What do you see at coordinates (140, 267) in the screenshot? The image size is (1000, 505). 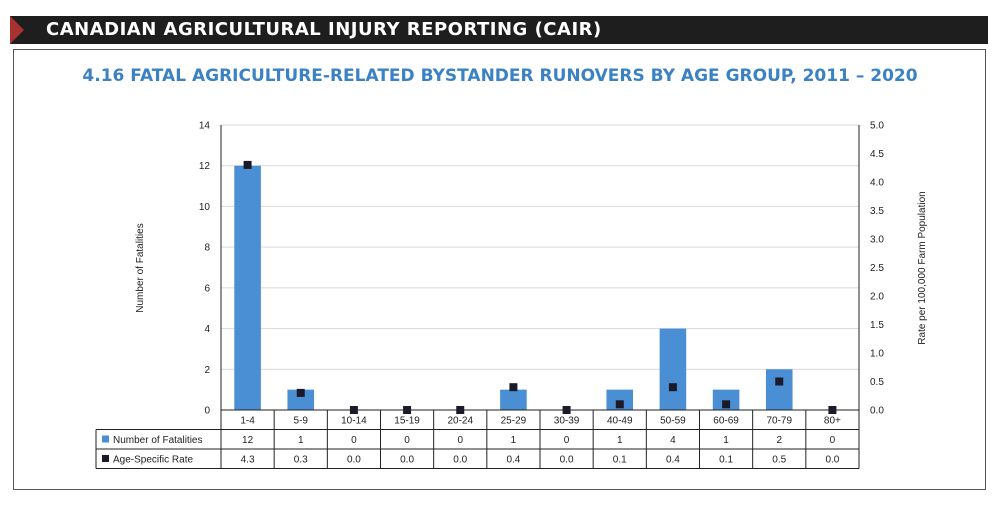 I see `y-axis-label: Number of Fatalities` at bounding box center [140, 267].